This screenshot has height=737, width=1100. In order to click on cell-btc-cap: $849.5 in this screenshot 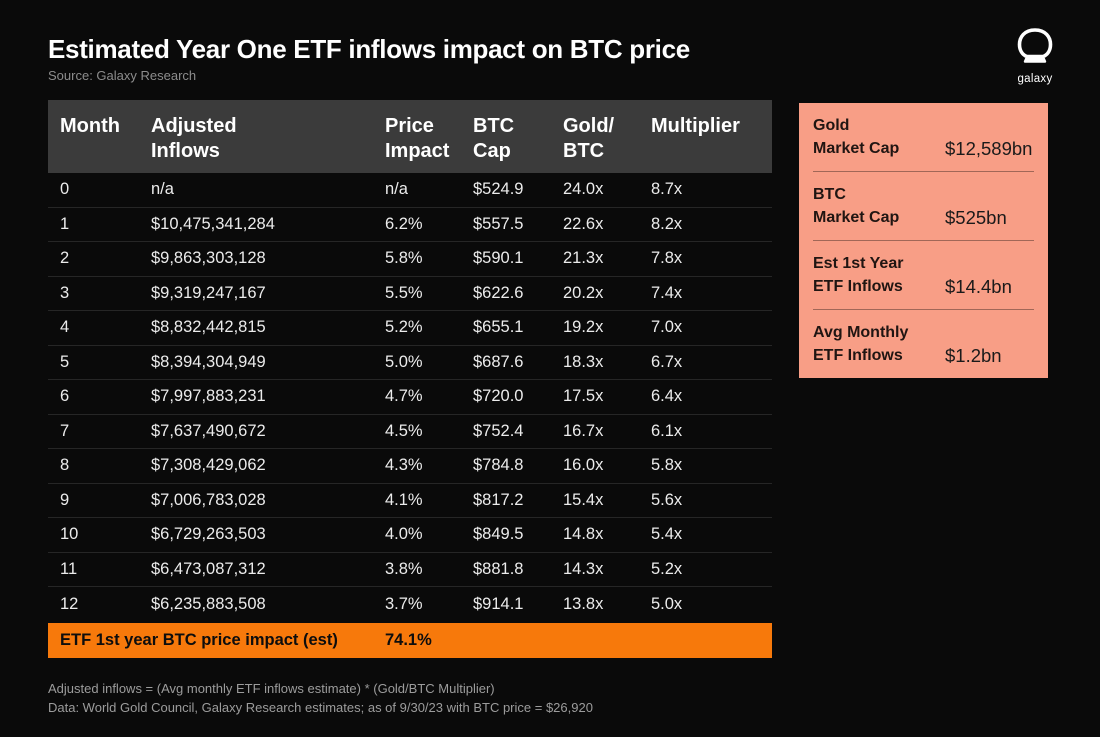, I will do `click(498, 534)`.